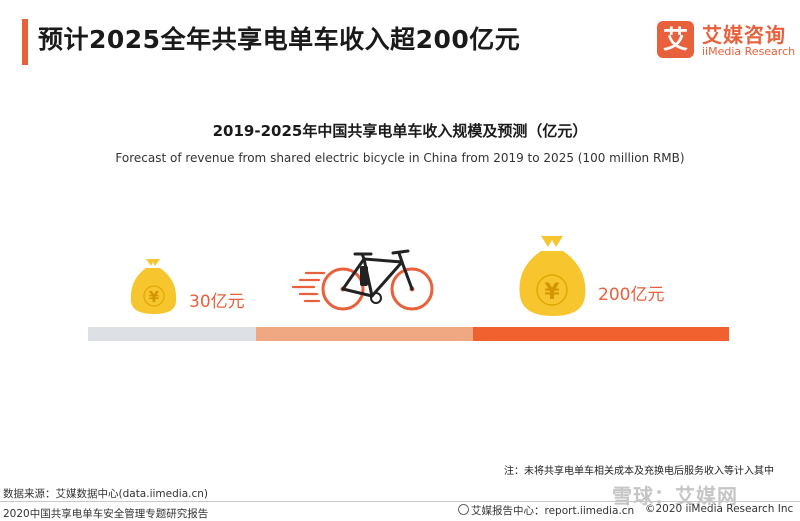  What do you see at coordinates (400, 501) in the screenshot?
I see `footer-divider` at bounding box center [400, 501].